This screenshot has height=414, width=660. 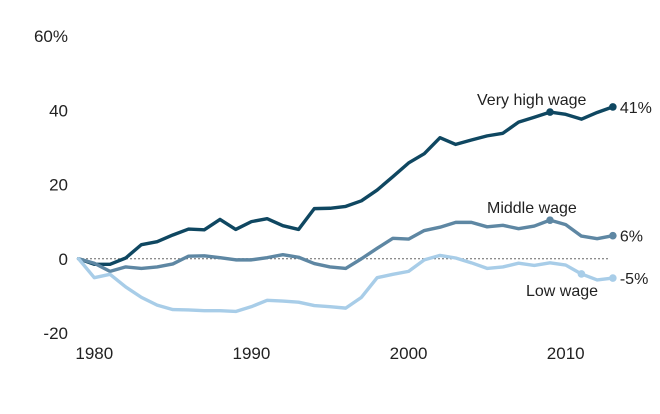 What do you see at coordinates (636, 108) in the screenshot?
I see `end-value-label-very-high-wage: 41%` at bounding box center [636, 108].